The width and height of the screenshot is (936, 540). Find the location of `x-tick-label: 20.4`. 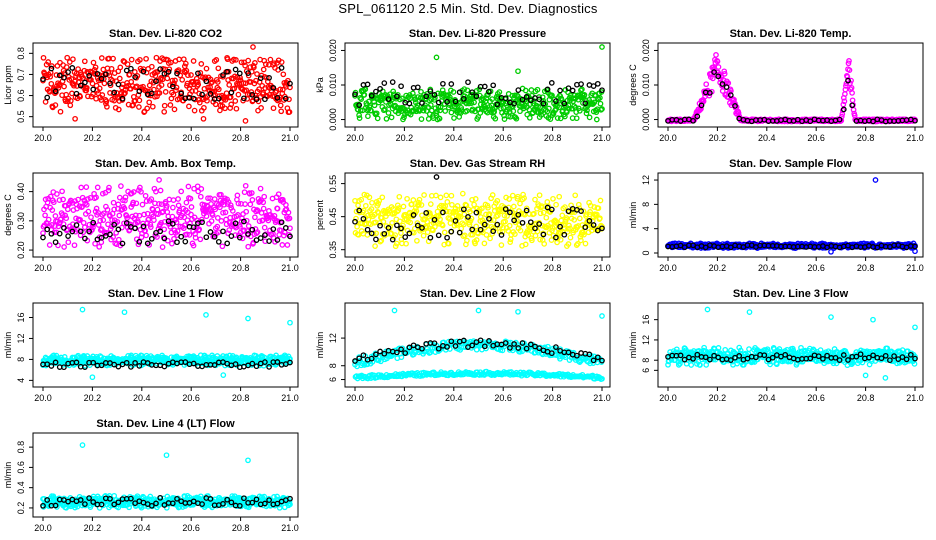

x-tick-label: 20.4 is located at coordinates (454, 138).